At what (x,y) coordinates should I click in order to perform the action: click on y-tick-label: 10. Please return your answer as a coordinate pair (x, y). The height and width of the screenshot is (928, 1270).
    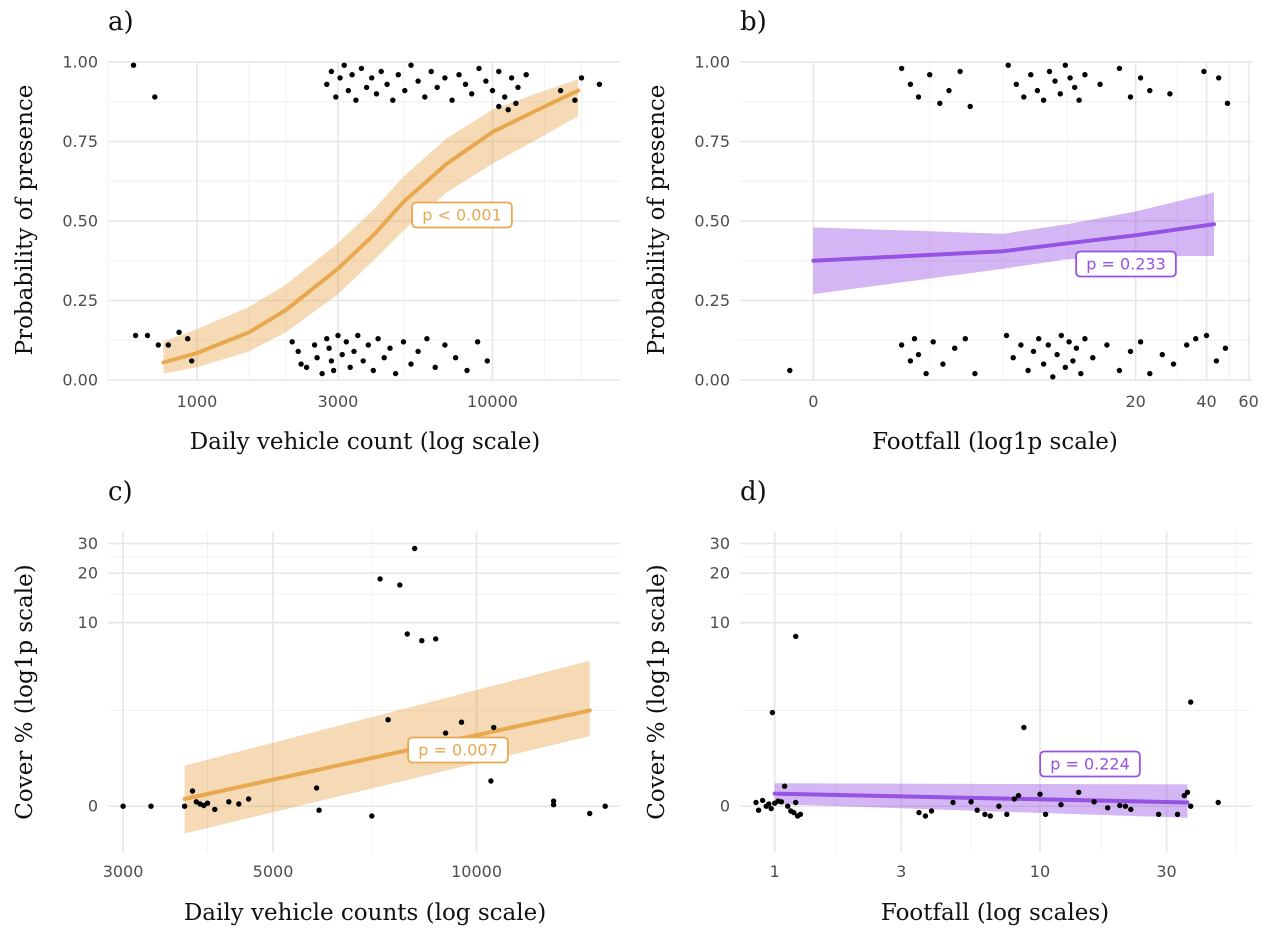
    Looking at the image, I should click on (88, 622).